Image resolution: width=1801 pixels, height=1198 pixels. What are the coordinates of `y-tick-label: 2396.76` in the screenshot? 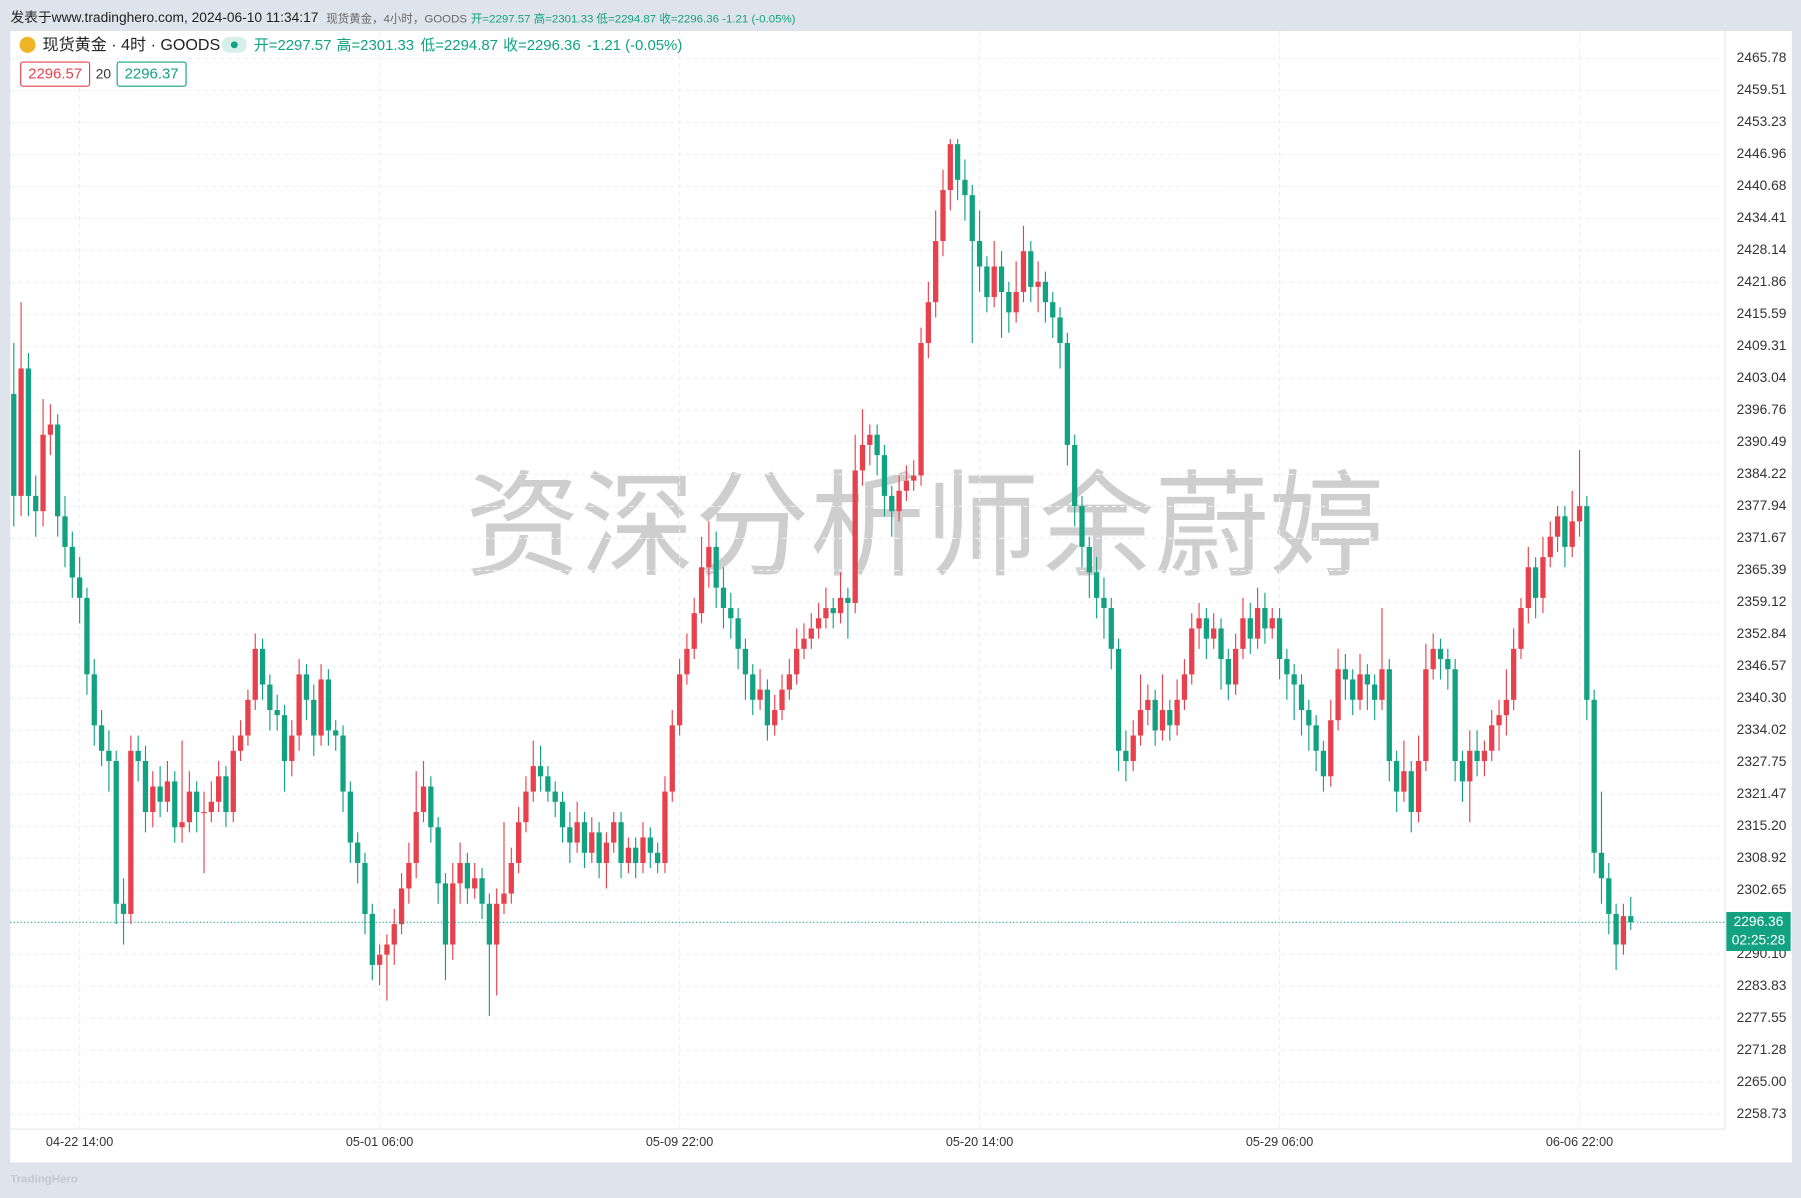 It's located at (1762, 409).